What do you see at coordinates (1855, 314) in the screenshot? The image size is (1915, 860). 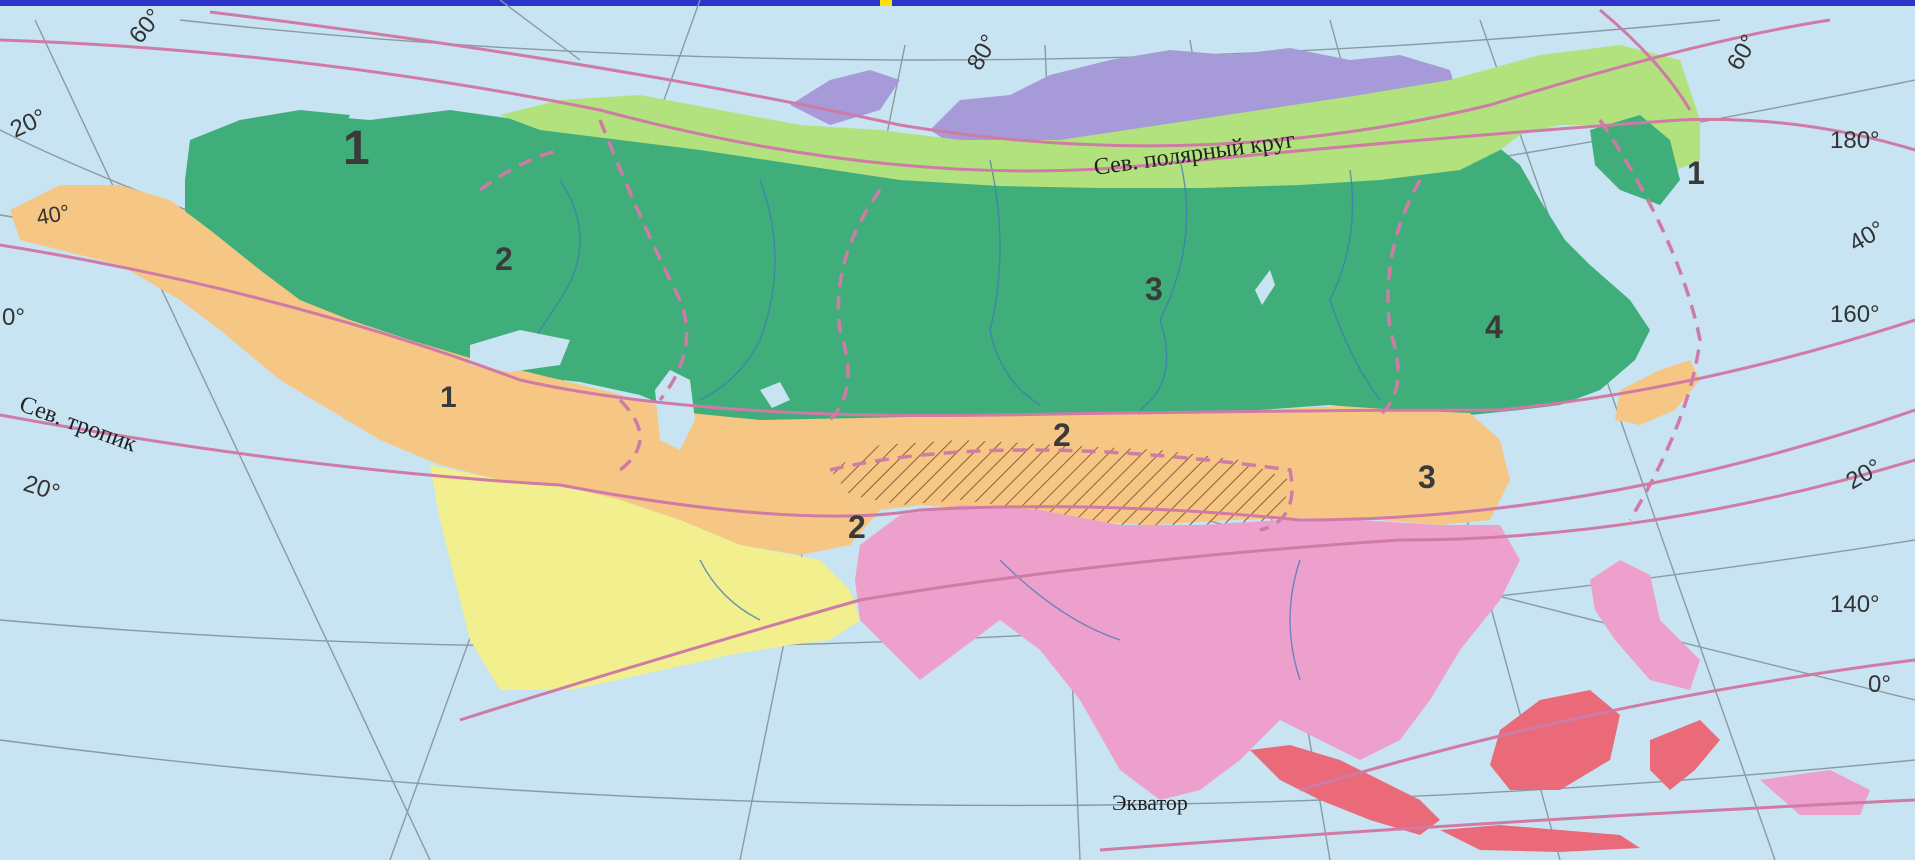 I see `degree-label-right-160: 160°` at bounding box center [1855, 314].